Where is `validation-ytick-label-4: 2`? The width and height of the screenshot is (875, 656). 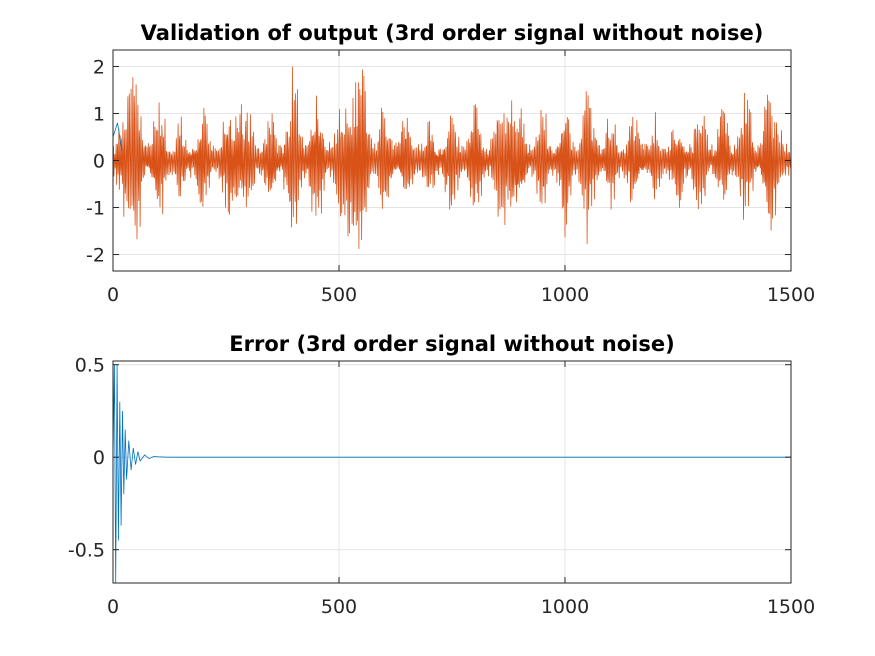 validation-ytick-label-4: 2 is located at coordinates (99, 67).